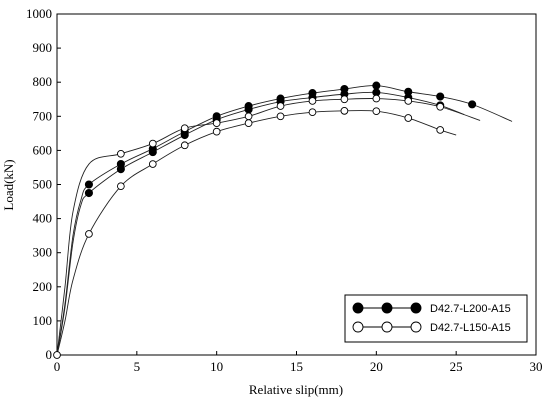 The image size is (550, 407). What do you see at coordinates (470, 309) in the screenshot?
I see `legend-label-l200: D42.7-L200-A15` at bounding box center [470, 309].